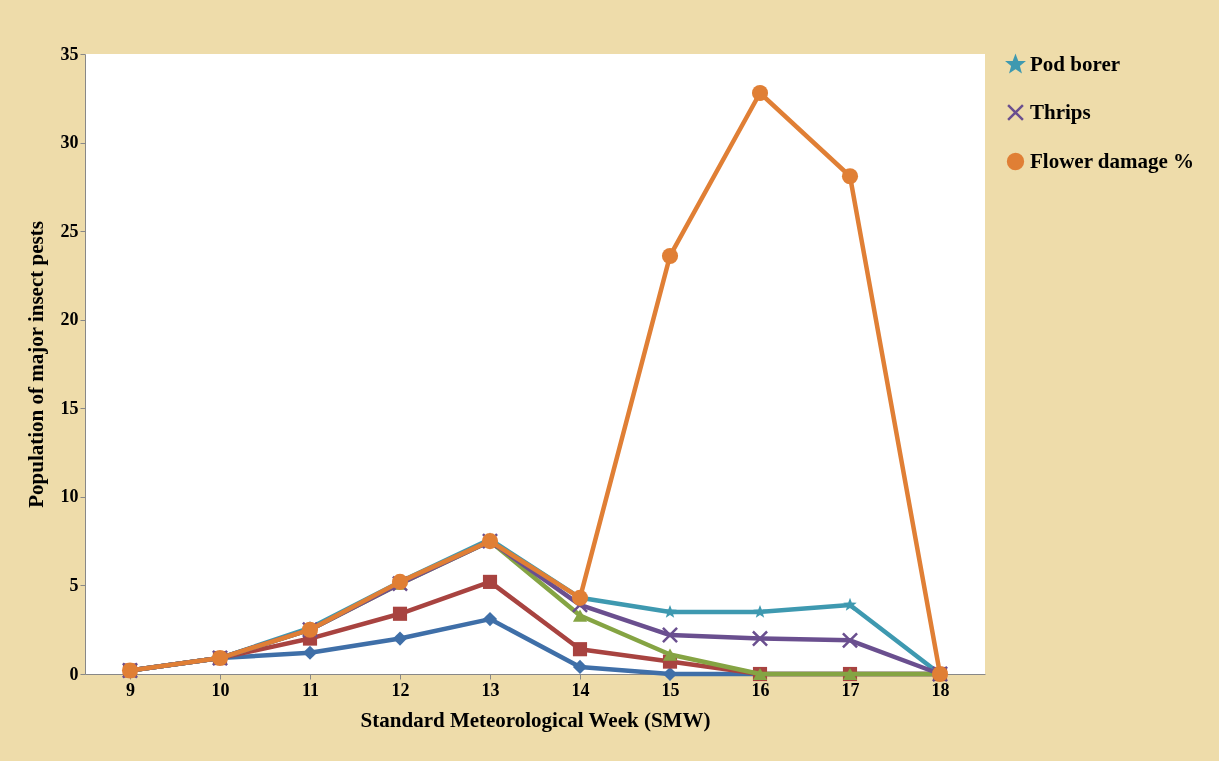  Describe the element at coordinates (69, 53) in the screenshot. I see `y-tick-label: 35` at that location.